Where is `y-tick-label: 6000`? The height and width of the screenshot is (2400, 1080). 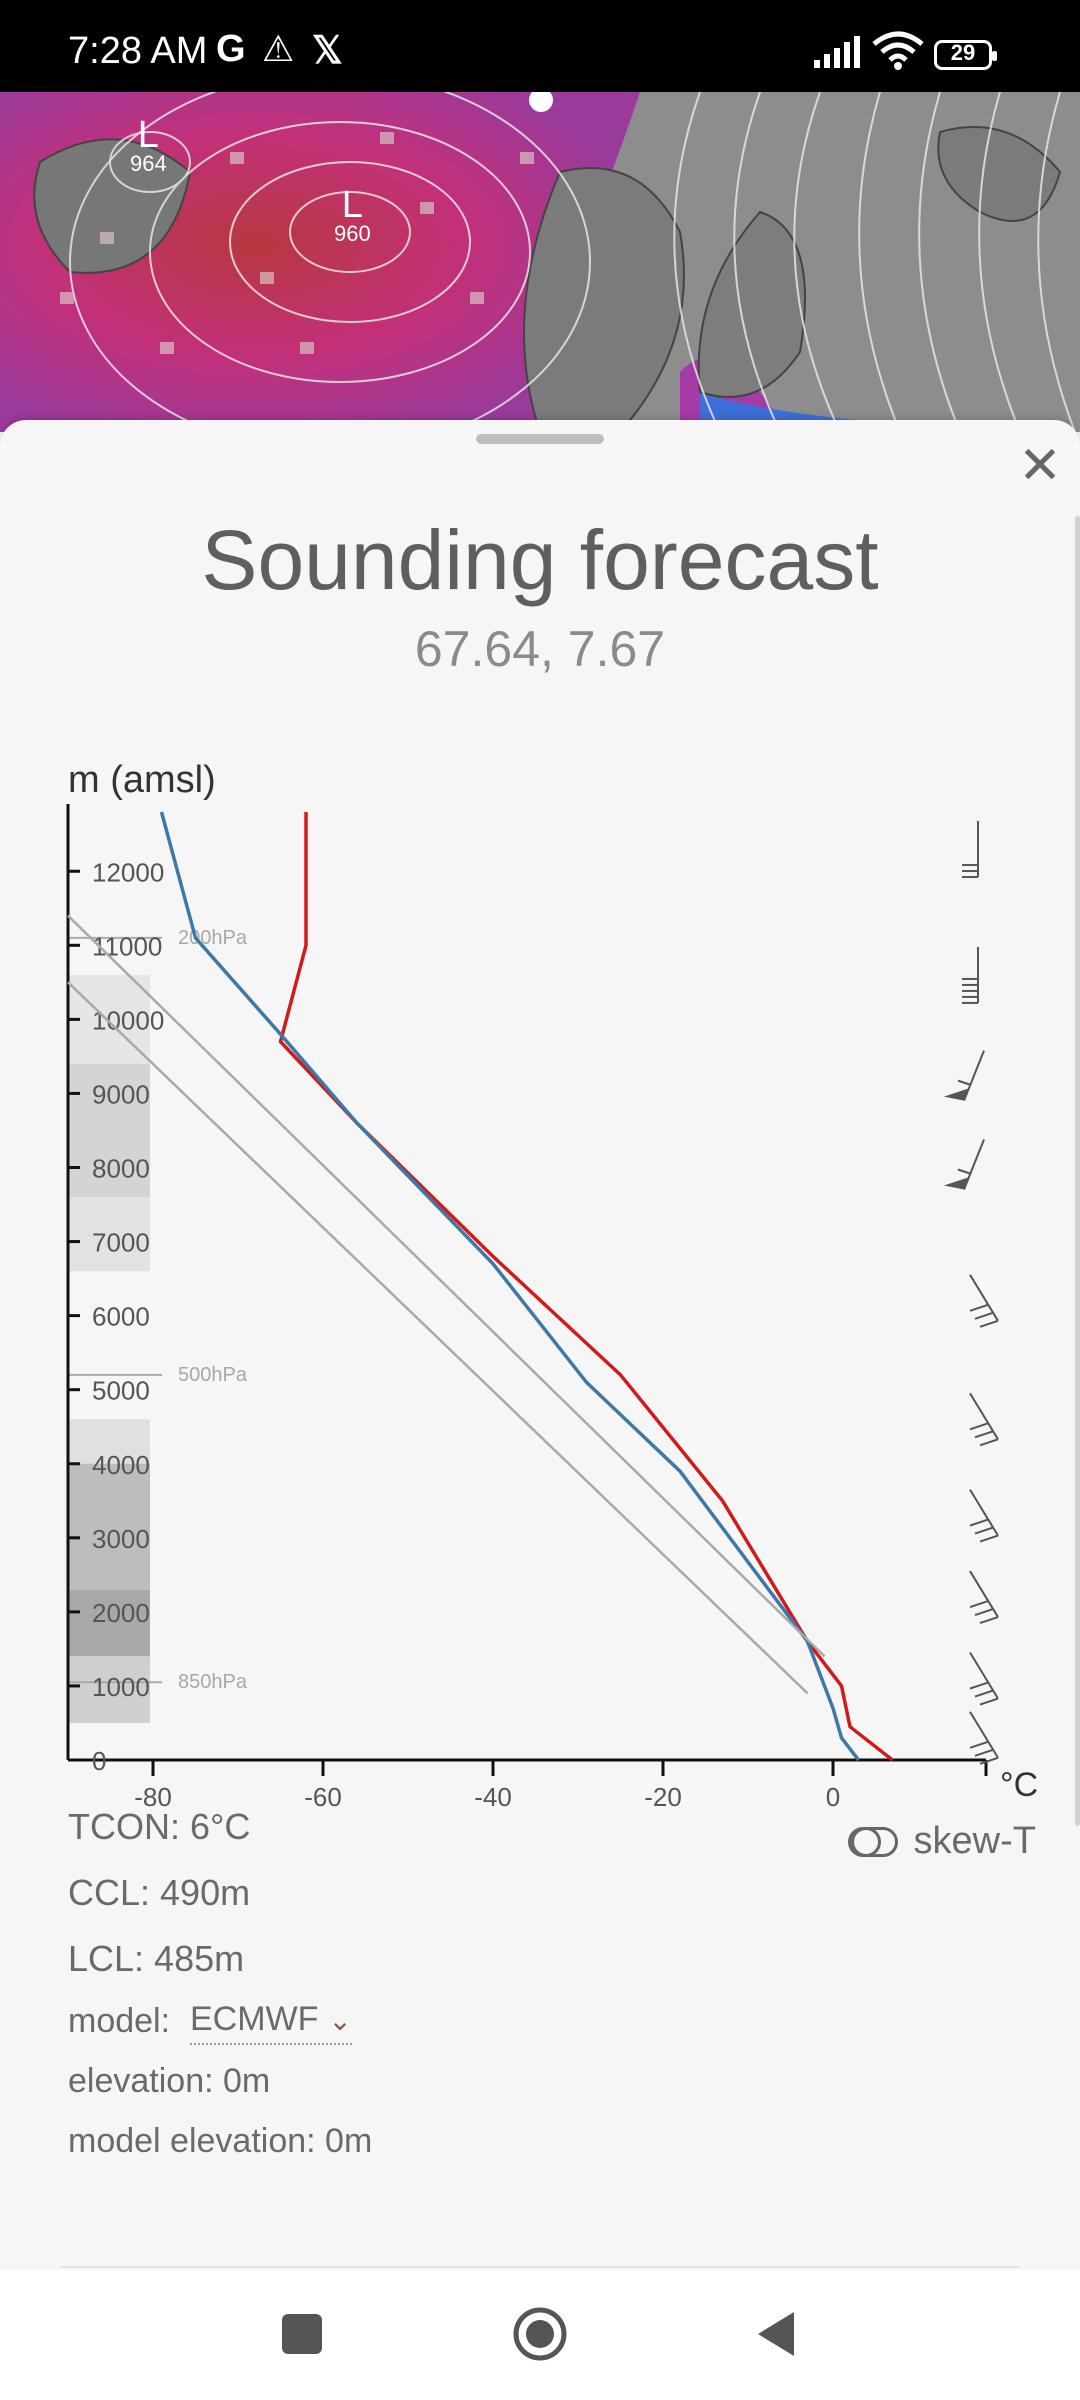
y-tick-label: 6000 is located at coordinates (121, 1317).